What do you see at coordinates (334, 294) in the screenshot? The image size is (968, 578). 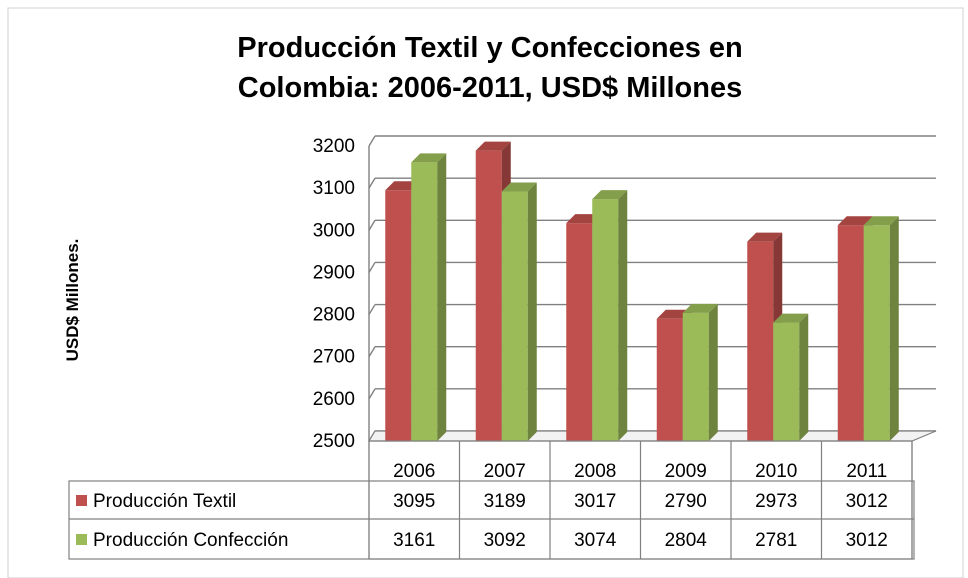 I see `y-axis-ticks: 2500 2600 2700 2800 2900 3000 3100 3200` at bounding box center [334, 294].